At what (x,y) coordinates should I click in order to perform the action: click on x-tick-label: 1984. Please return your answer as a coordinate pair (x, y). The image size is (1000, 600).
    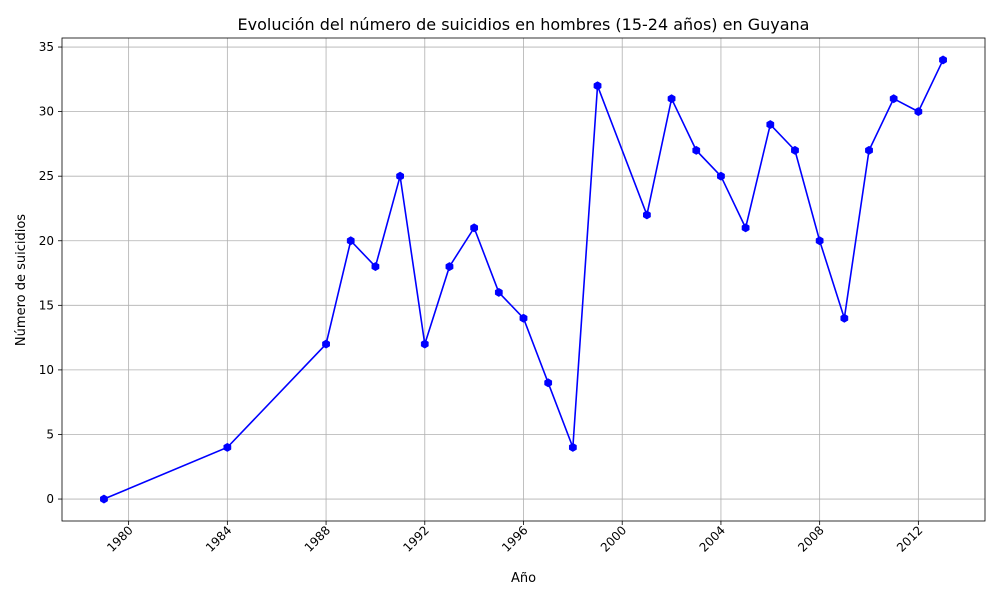
    Looking at the image, I should click on (218, 538).